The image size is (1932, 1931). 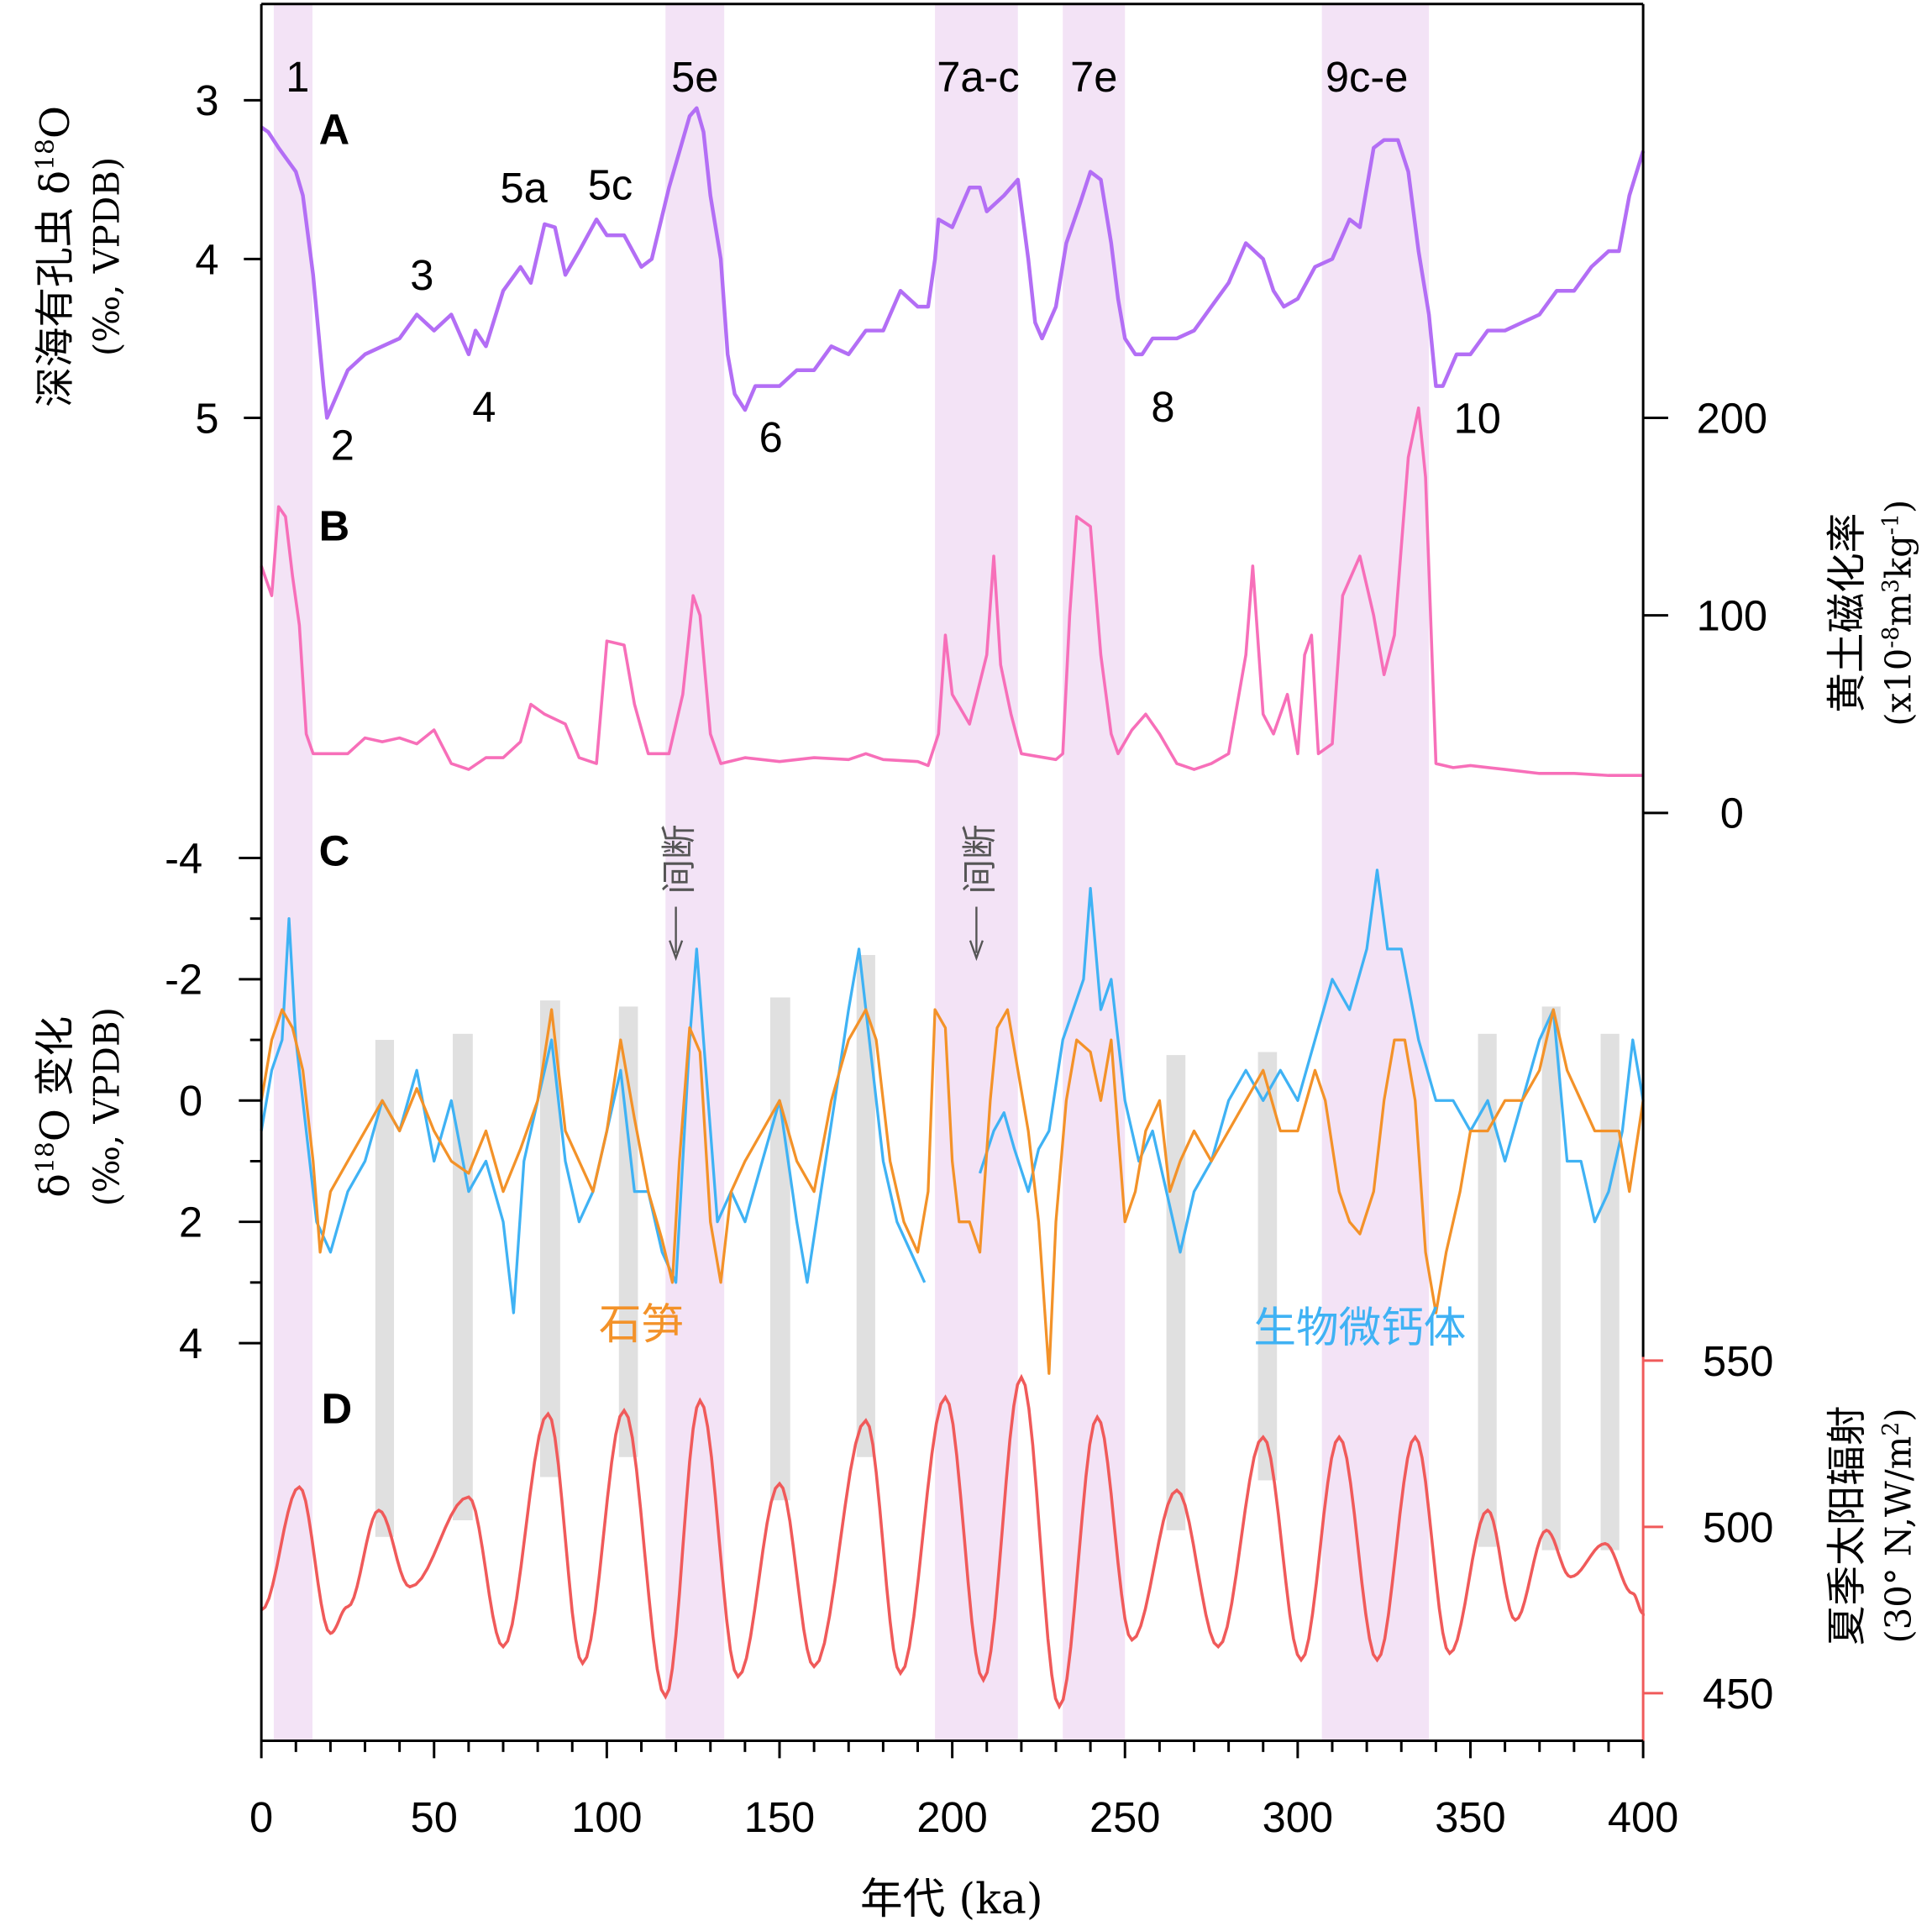 What do you see at coordinates (1898, 613) in the screenshot?
I see `y-title-b-unit: (x10-8m3kg-1)` at bounding box center [1898, 613].